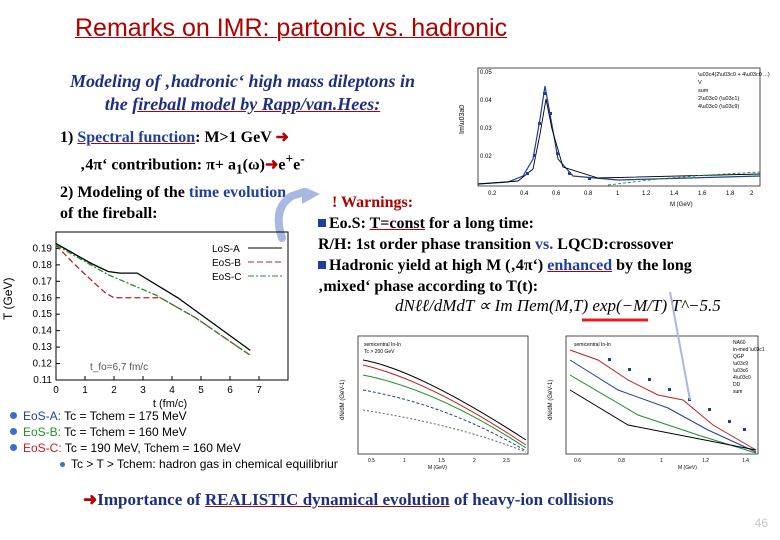 This screenshot has height=540, width=780. Describe the element at coordinates (486, 129) in the screenshot. I see `svg-text: 0.03` at that location.